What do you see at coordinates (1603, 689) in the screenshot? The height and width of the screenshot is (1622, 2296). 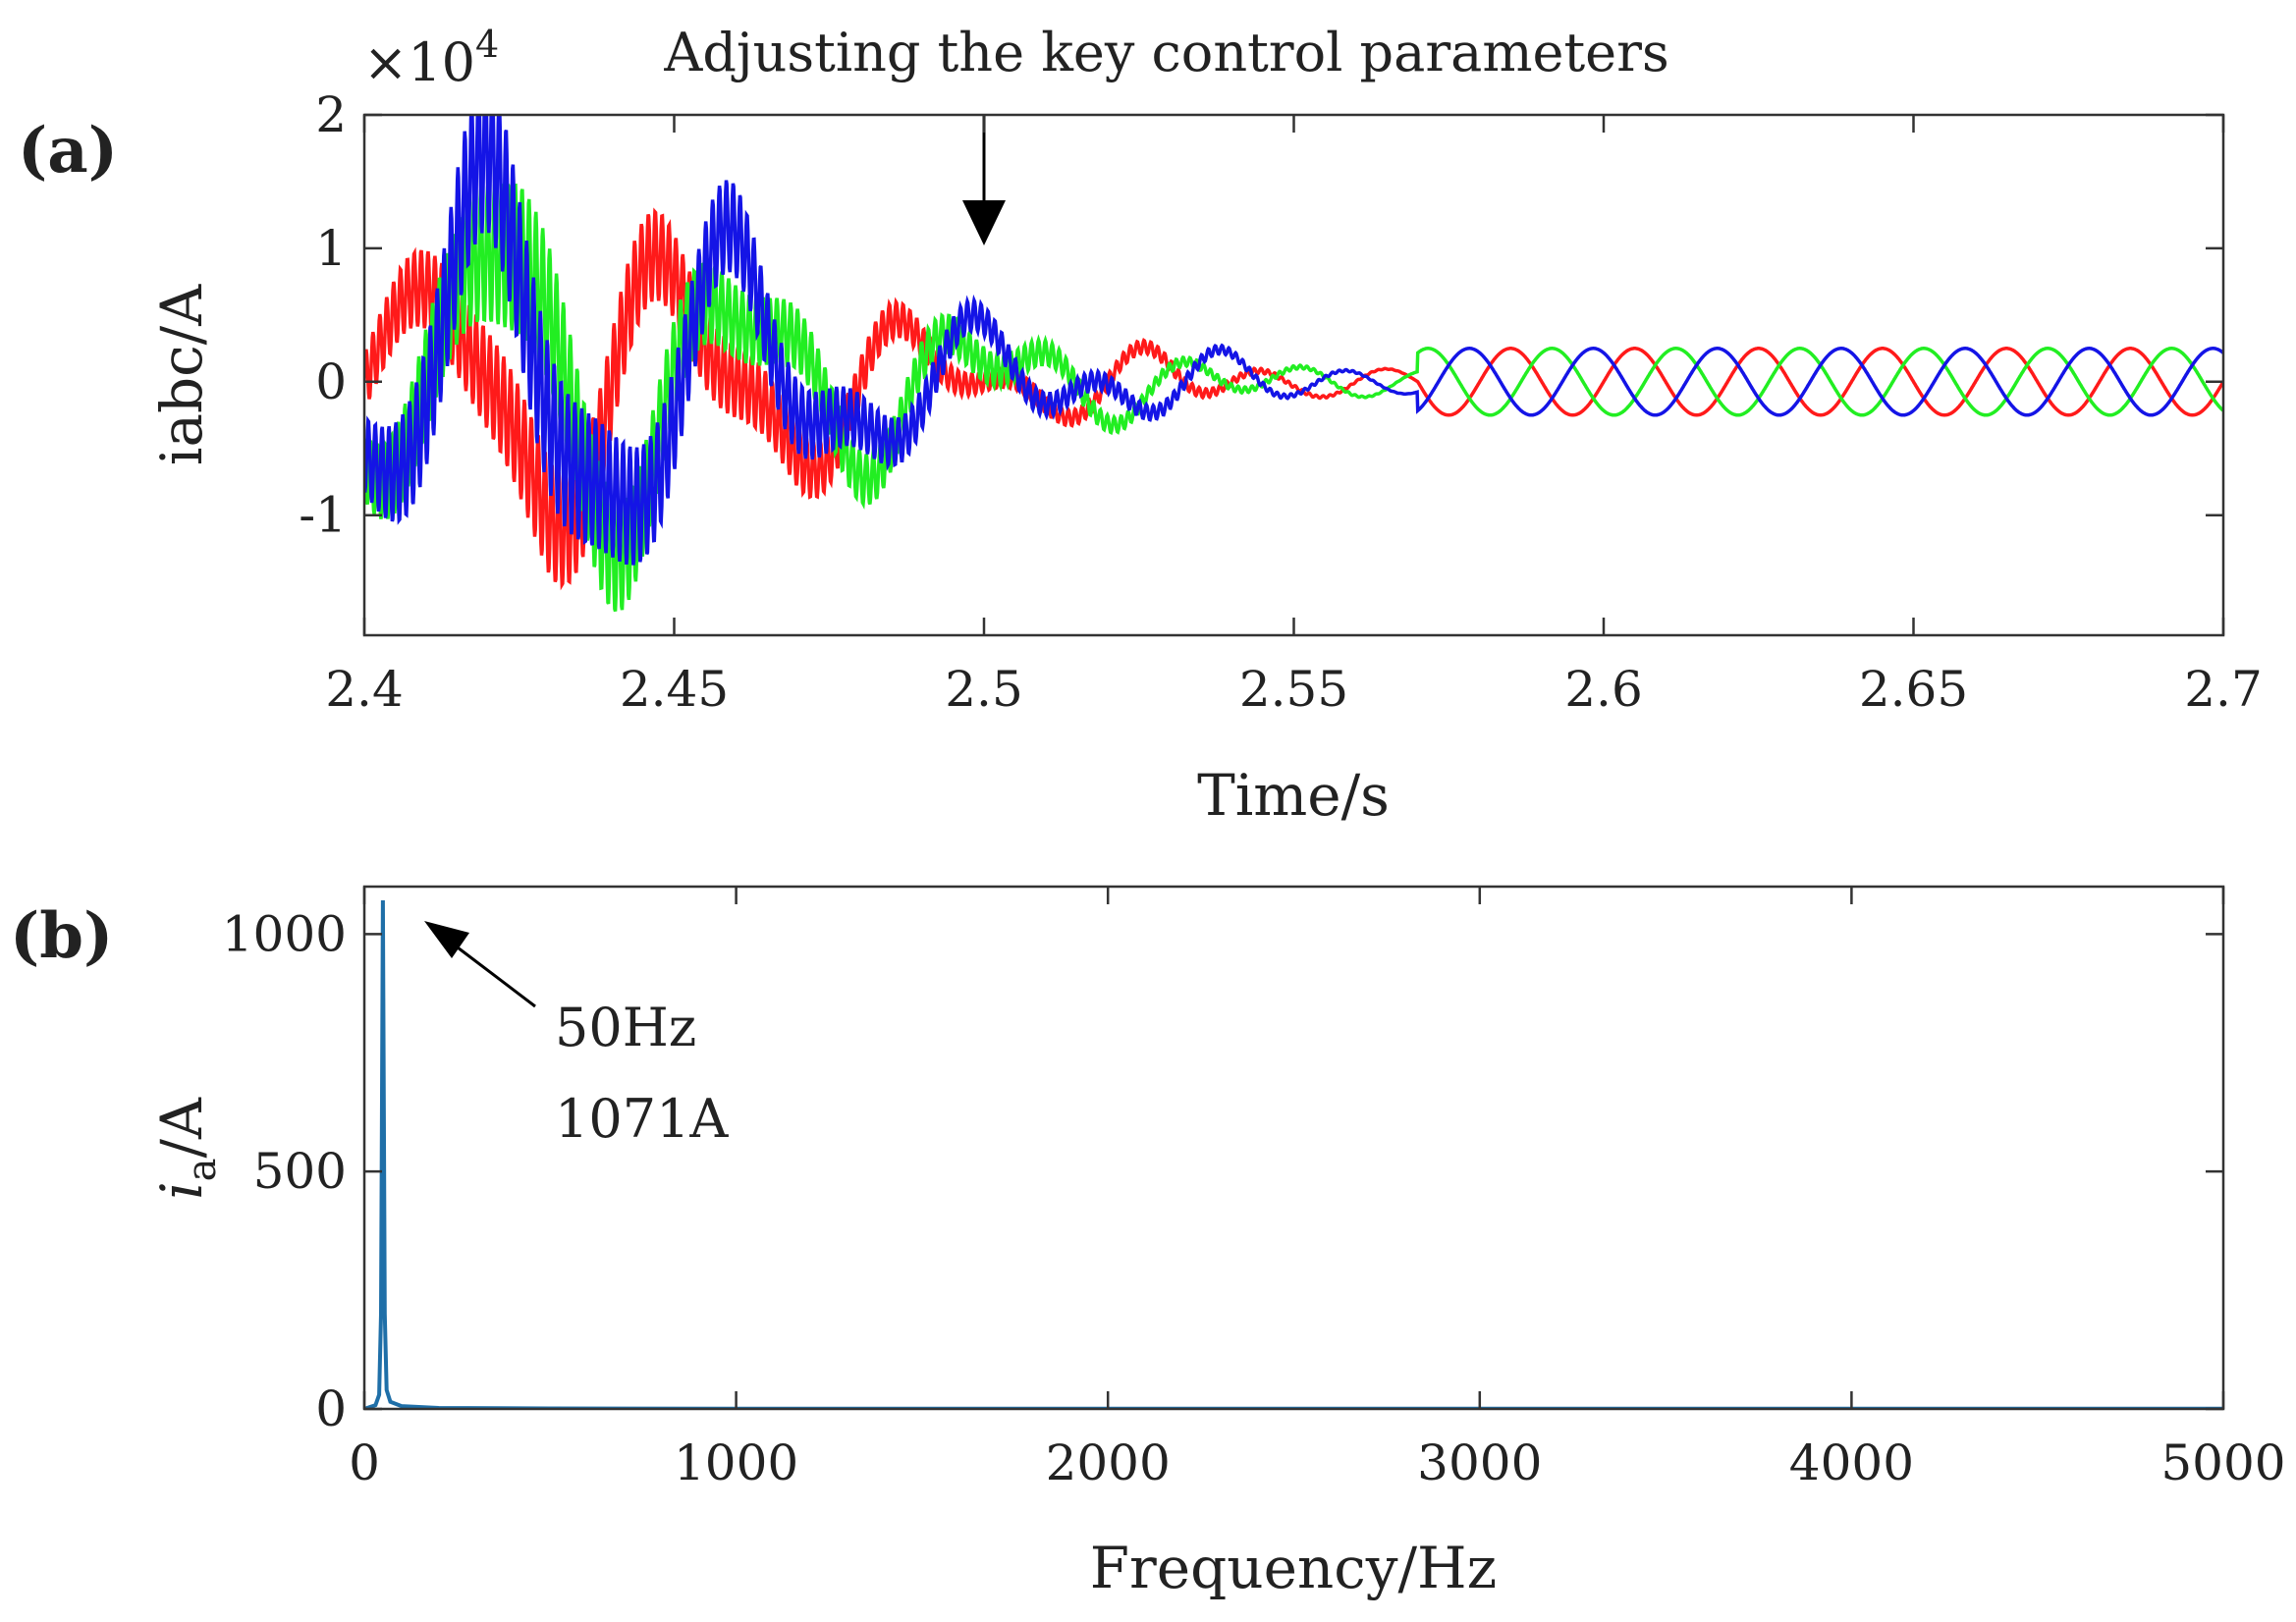 I see `panel-a-xtick-label: 2.6` at bounding box center [1603, 689].